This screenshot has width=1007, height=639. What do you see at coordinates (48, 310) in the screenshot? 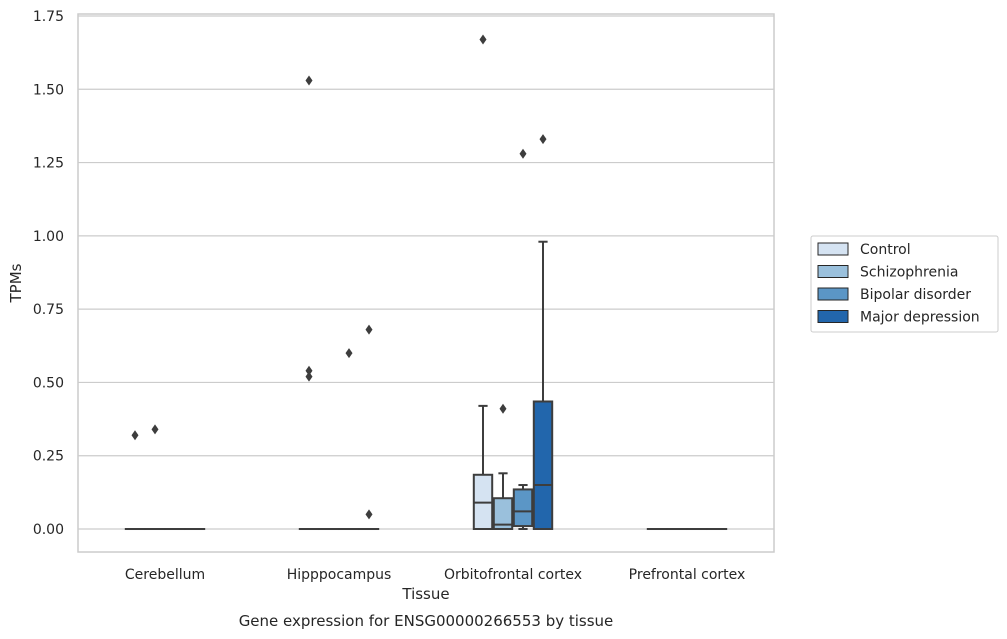
I see `y-tick-label: 0.75` at bounding box center [48, 310].